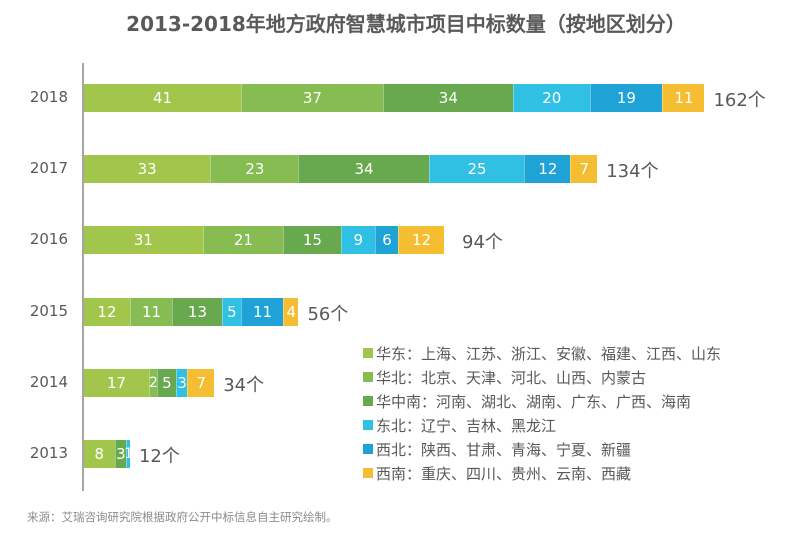 The height and width of the screenshot is (538, 812). I want to click on bar-segment: 21, so click(243, 240).